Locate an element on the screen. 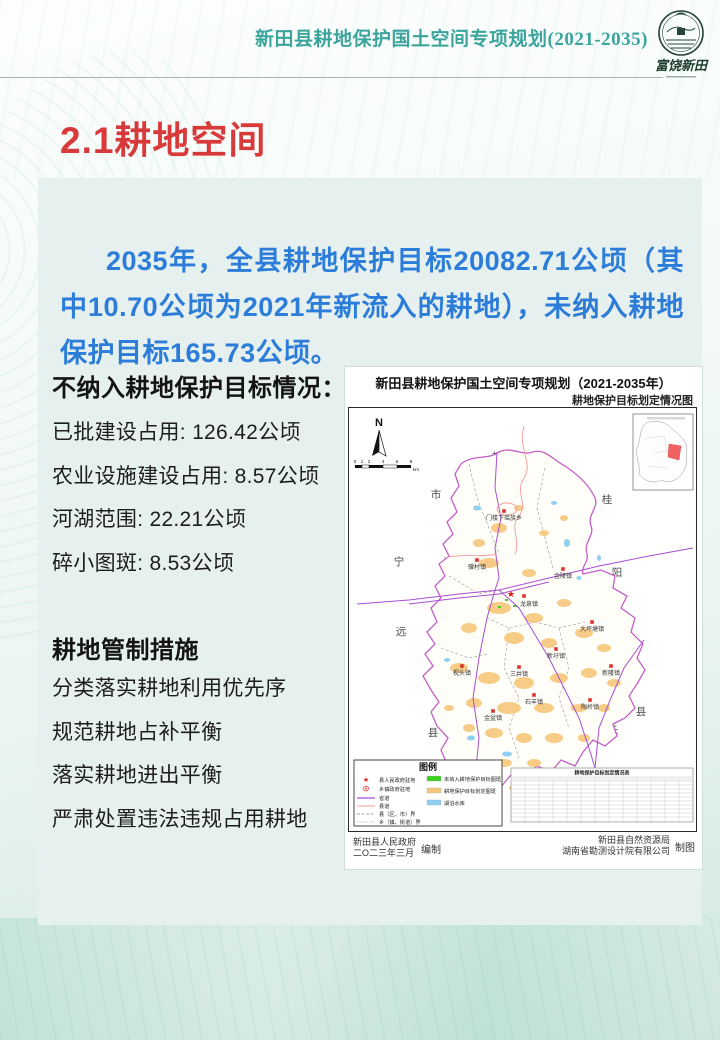 The image size is (720, 1040). credit-date: 二O二三年三月 is located at coordinates (384, 853).